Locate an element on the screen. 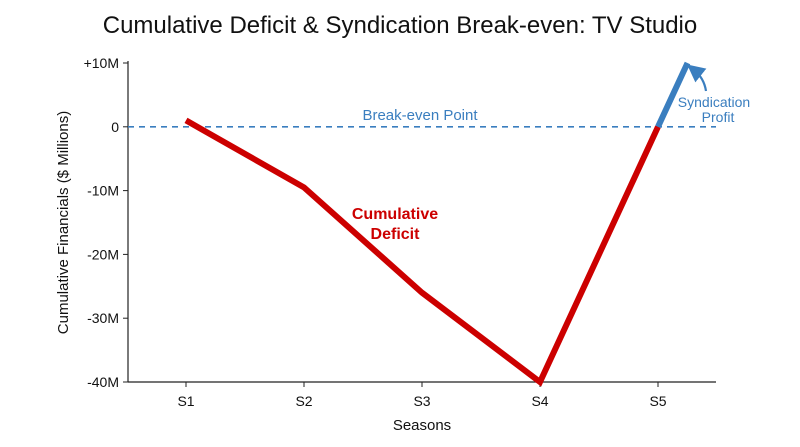  x-axis-title: Seasons is located at coordinates (422, 425).